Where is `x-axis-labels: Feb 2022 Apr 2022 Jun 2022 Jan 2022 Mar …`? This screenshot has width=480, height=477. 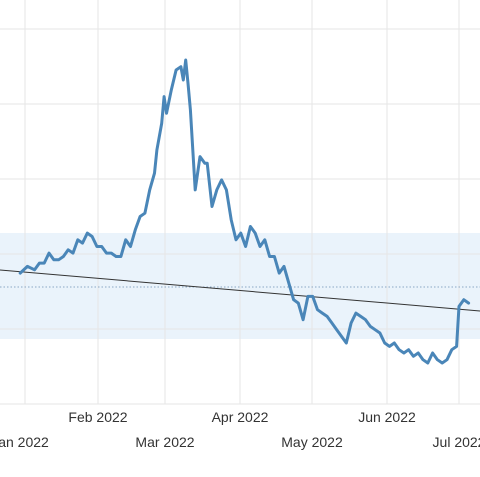
x-axis-labels: Feb 2022 Apr 2022 Jun 2022 Jan 2022 Mar … is located at coordinates (240, 429).